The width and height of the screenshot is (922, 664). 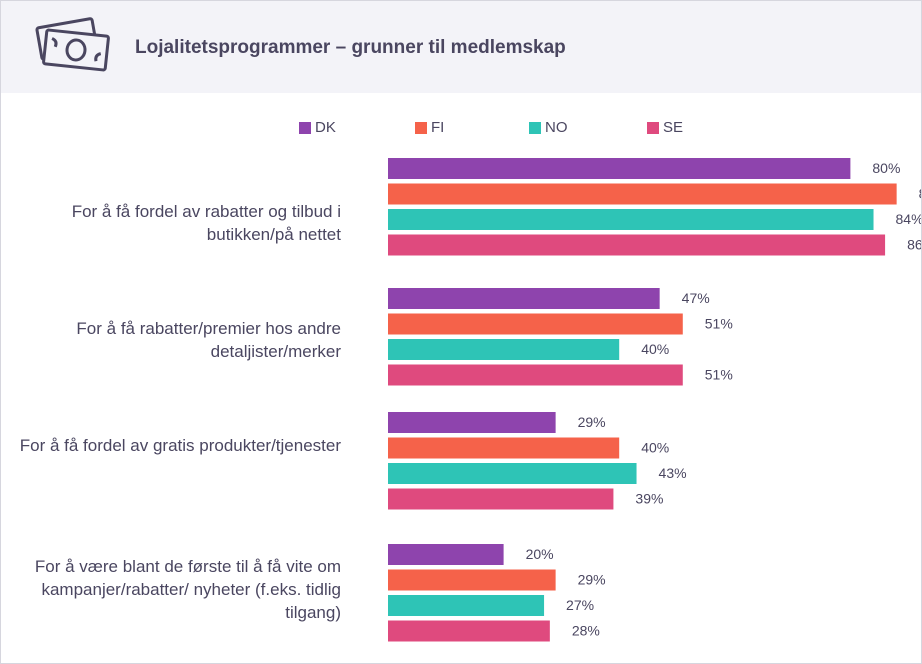 I want to click on legend-swatch-se, so click(x=653, y=127).